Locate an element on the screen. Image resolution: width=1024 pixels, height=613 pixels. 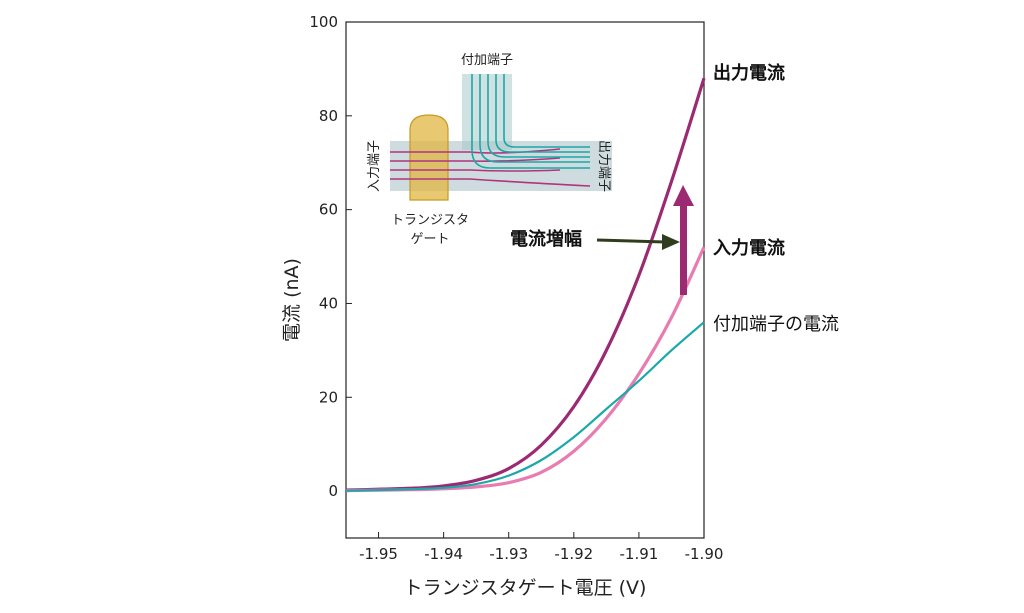
y-axis-title: 電流 (nA) is located at coordinates (292, 300).